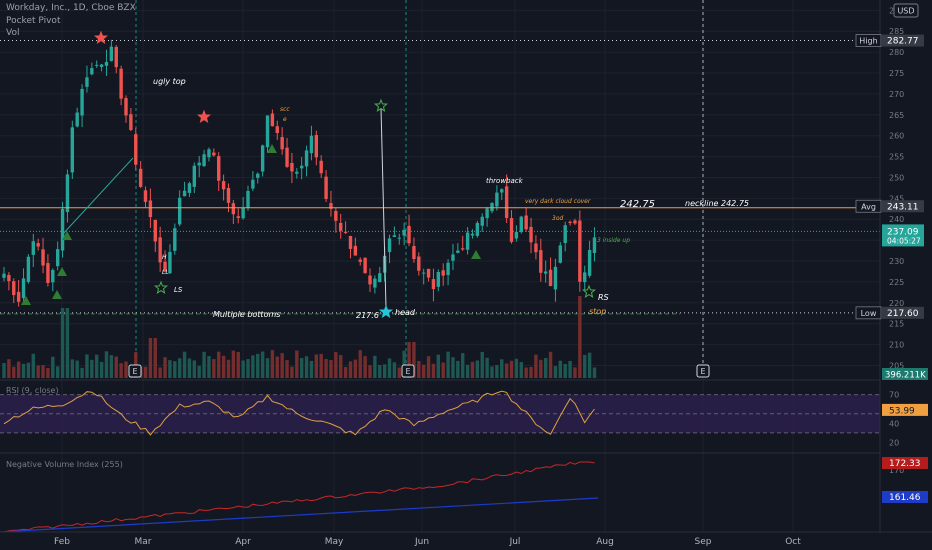 This screenshot has width=932, height=550. What do you see at coordinates (896, 282) in the screenshot?
I see `price-tick-label: 225` at bounding box center [896, 282].